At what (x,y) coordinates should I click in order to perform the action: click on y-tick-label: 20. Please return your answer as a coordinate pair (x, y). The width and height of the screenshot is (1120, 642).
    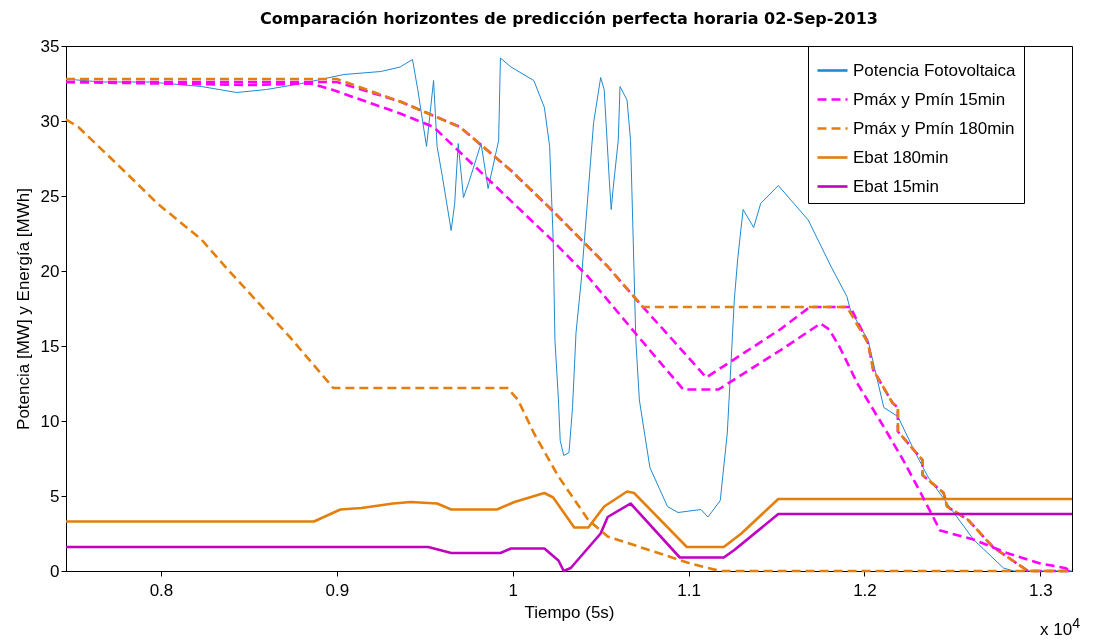
    Looking at the image, I should click on (50, 271).